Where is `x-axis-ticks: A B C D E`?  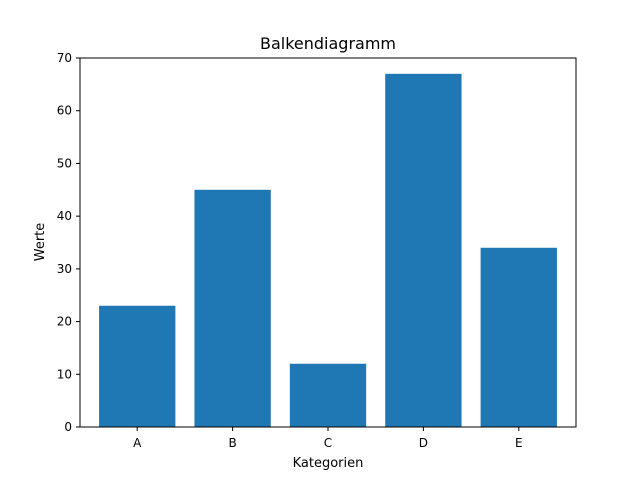
x-axis-ticks: A B C D E is located at coordinates (328, 438).